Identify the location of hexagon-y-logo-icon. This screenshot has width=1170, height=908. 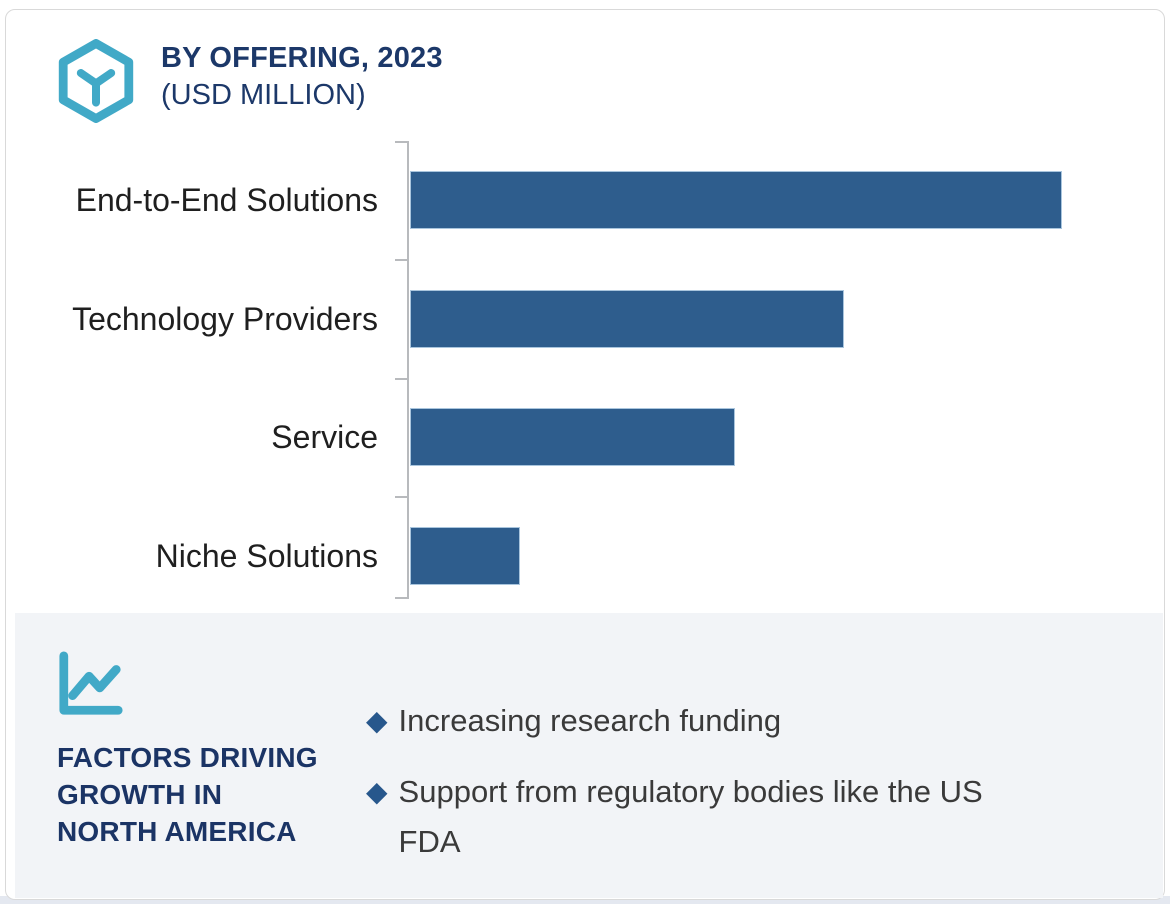
(96, 81).